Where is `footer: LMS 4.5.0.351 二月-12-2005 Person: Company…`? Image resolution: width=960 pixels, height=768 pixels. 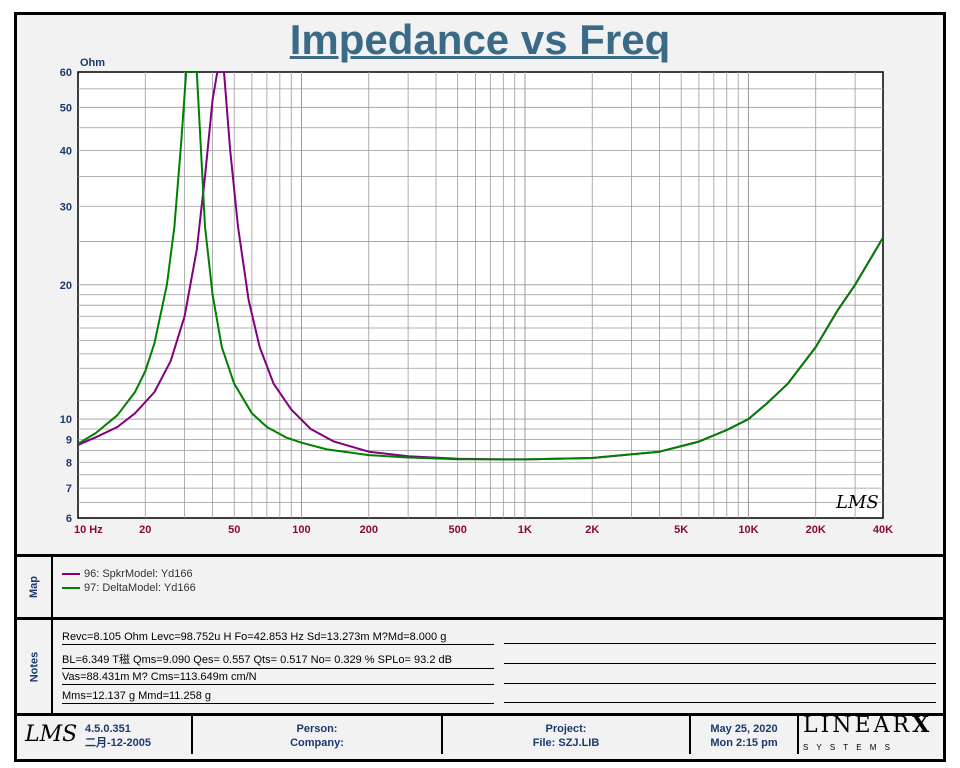
footer: LMS 4.5.0.351 二月-12-2005 Person: Company… is located at coordinates (480, 734).